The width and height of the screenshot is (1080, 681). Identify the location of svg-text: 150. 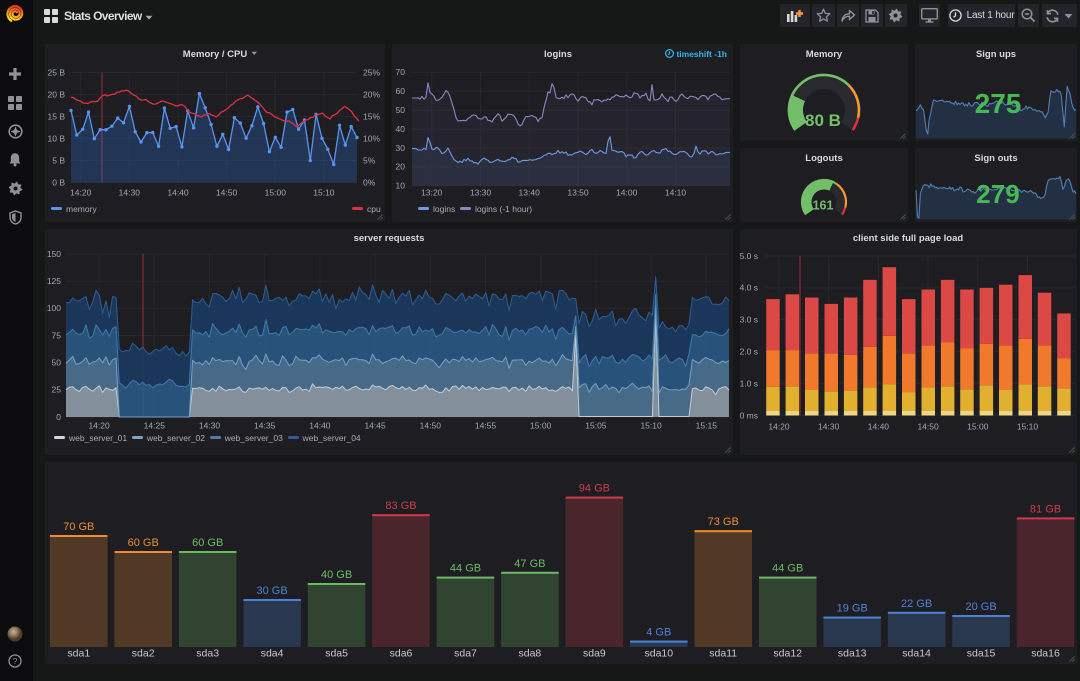
(54, 254).